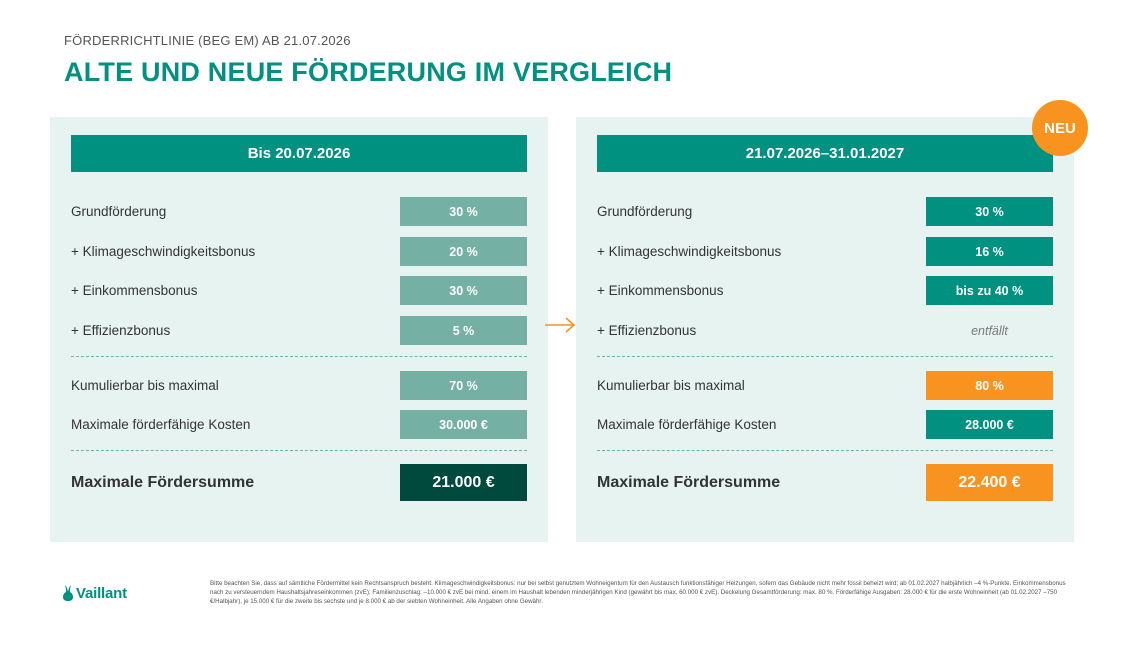 The width and height of the screenshot is (1122, 653). Describe the element at coordinates (68, 593) in the screenshot. I see `hare-icon` at that location.